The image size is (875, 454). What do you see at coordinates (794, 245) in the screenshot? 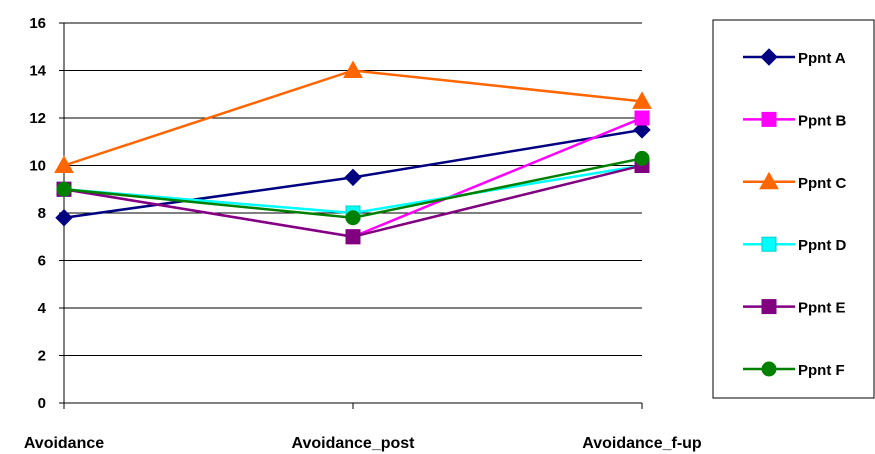
I see `legend-item: Ppnt D` at bounding box center [794, 245].